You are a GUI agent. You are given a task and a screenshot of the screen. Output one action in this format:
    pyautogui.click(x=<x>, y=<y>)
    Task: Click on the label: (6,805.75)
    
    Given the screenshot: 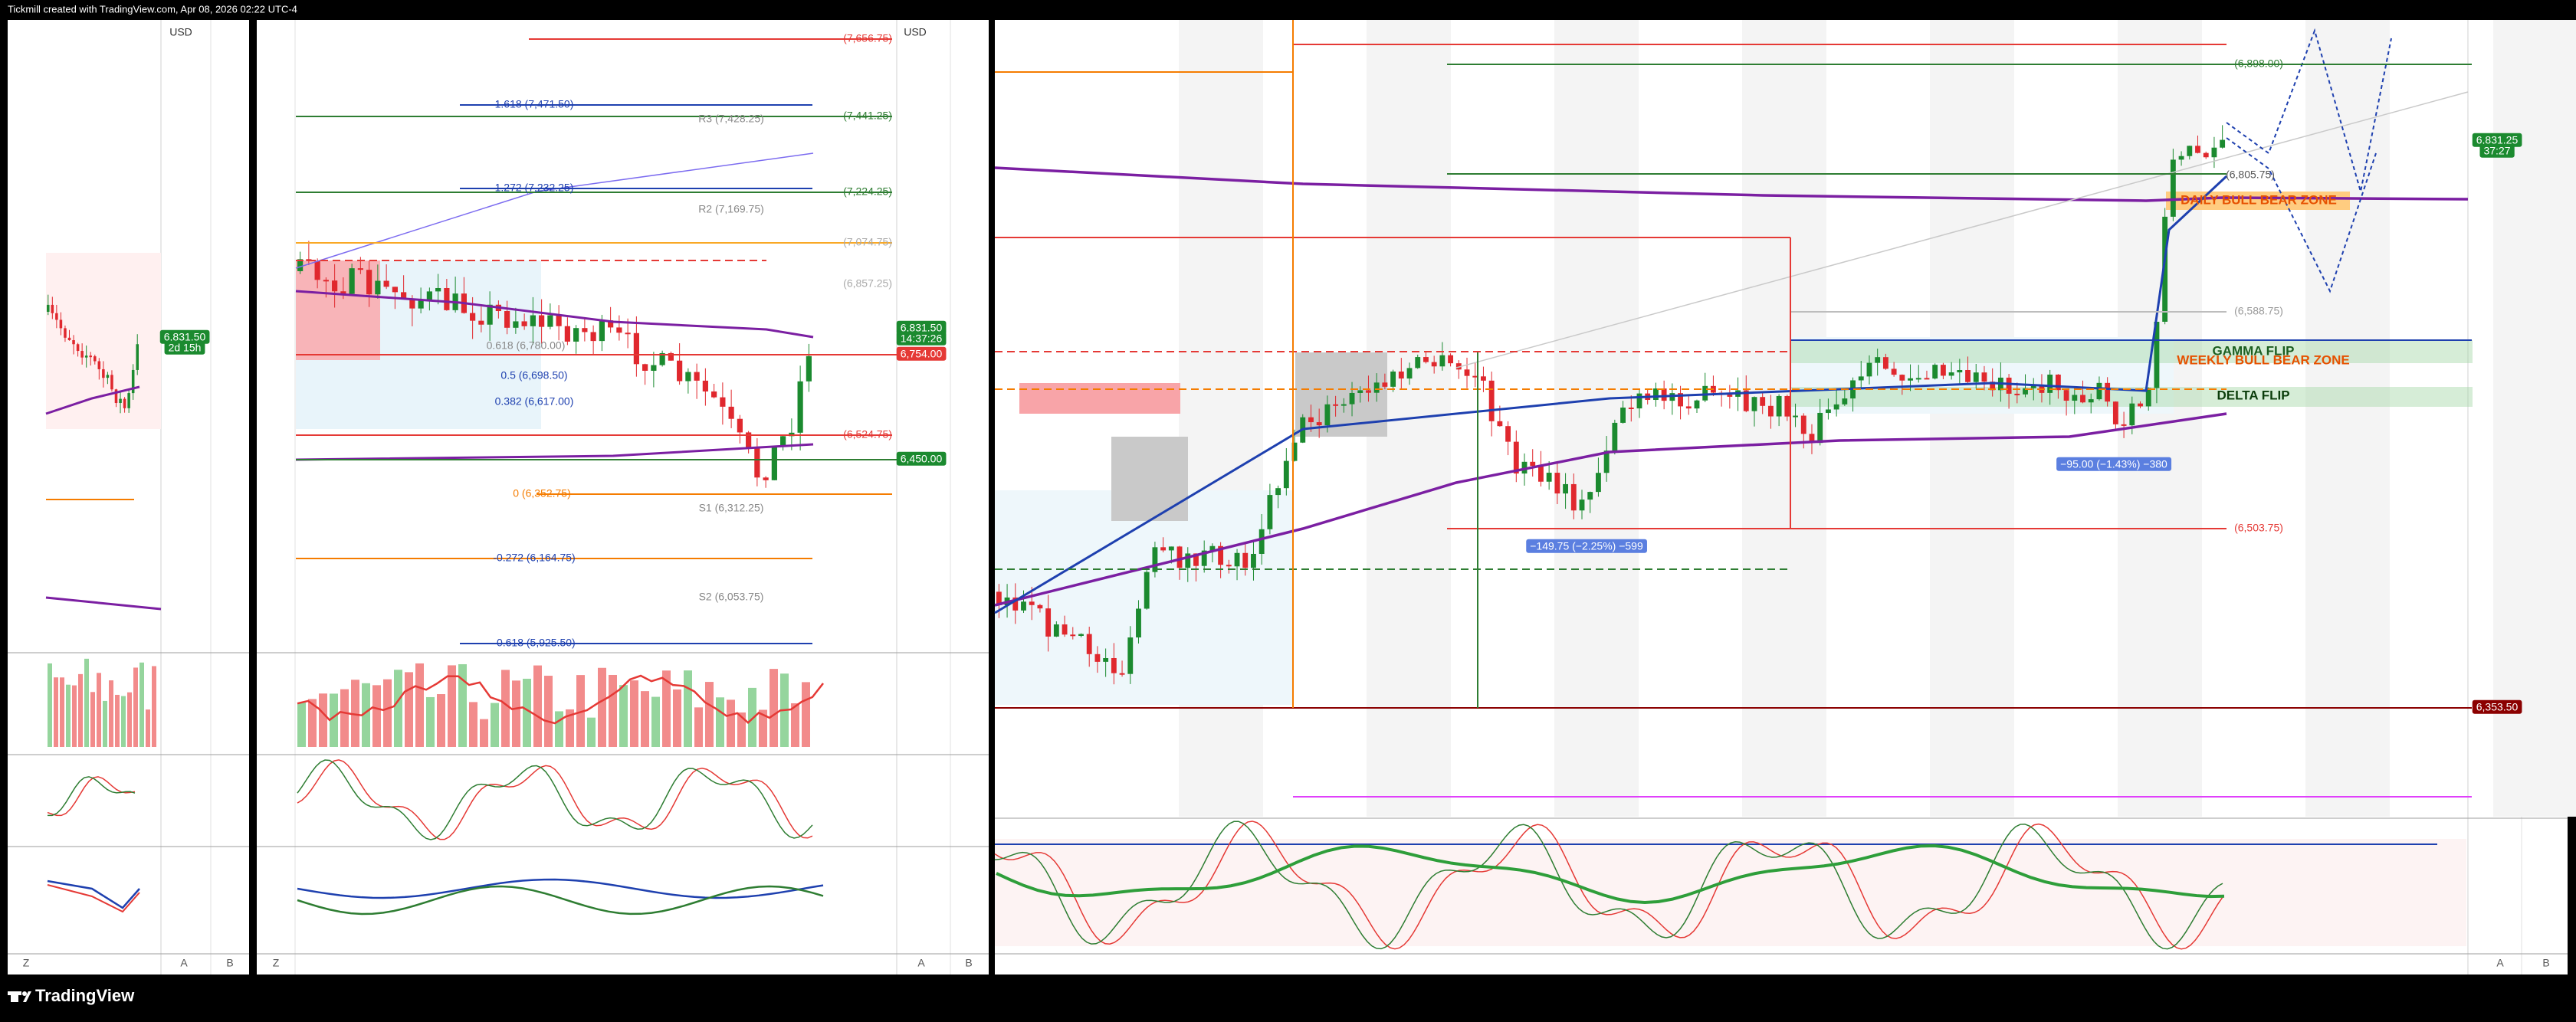 What is the action you would take?
    pyautogui.click(x=2250, y=175)
    